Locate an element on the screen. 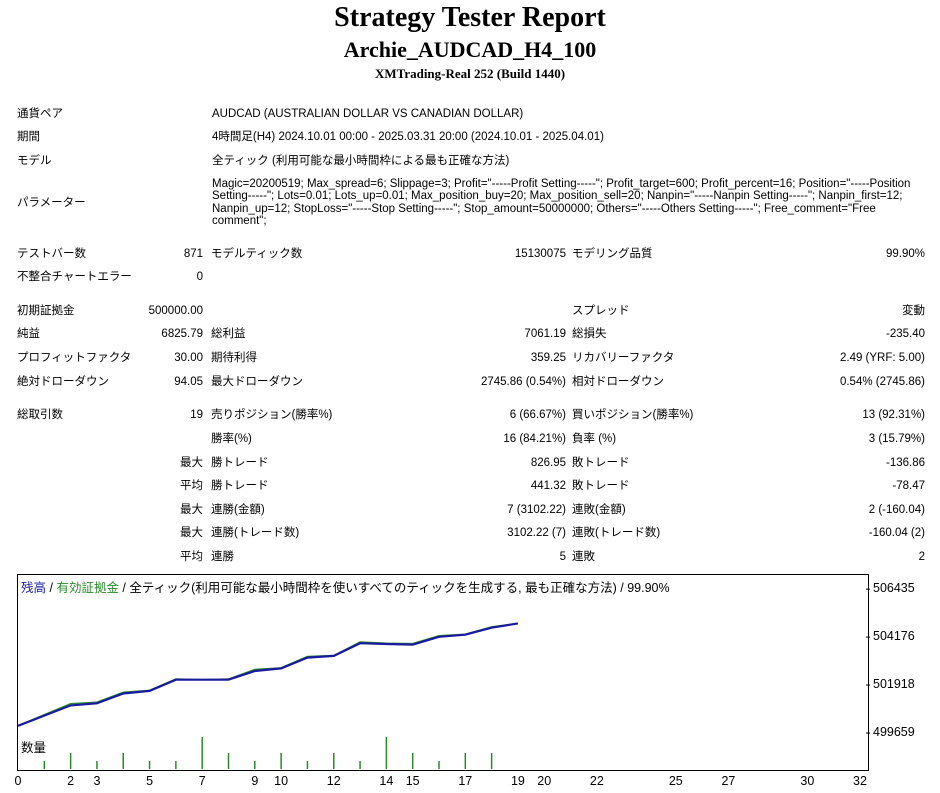 This screenshot has width=940, height=793. x-tick-label: 32 is located at coordinates (860, 781).